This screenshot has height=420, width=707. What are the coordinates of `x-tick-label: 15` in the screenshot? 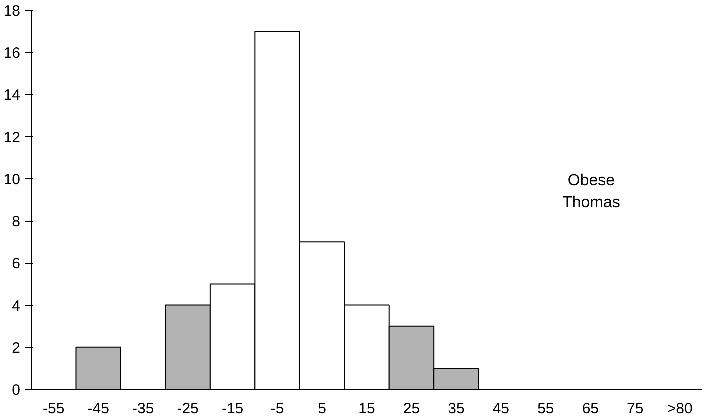 It's located at (367, 409).